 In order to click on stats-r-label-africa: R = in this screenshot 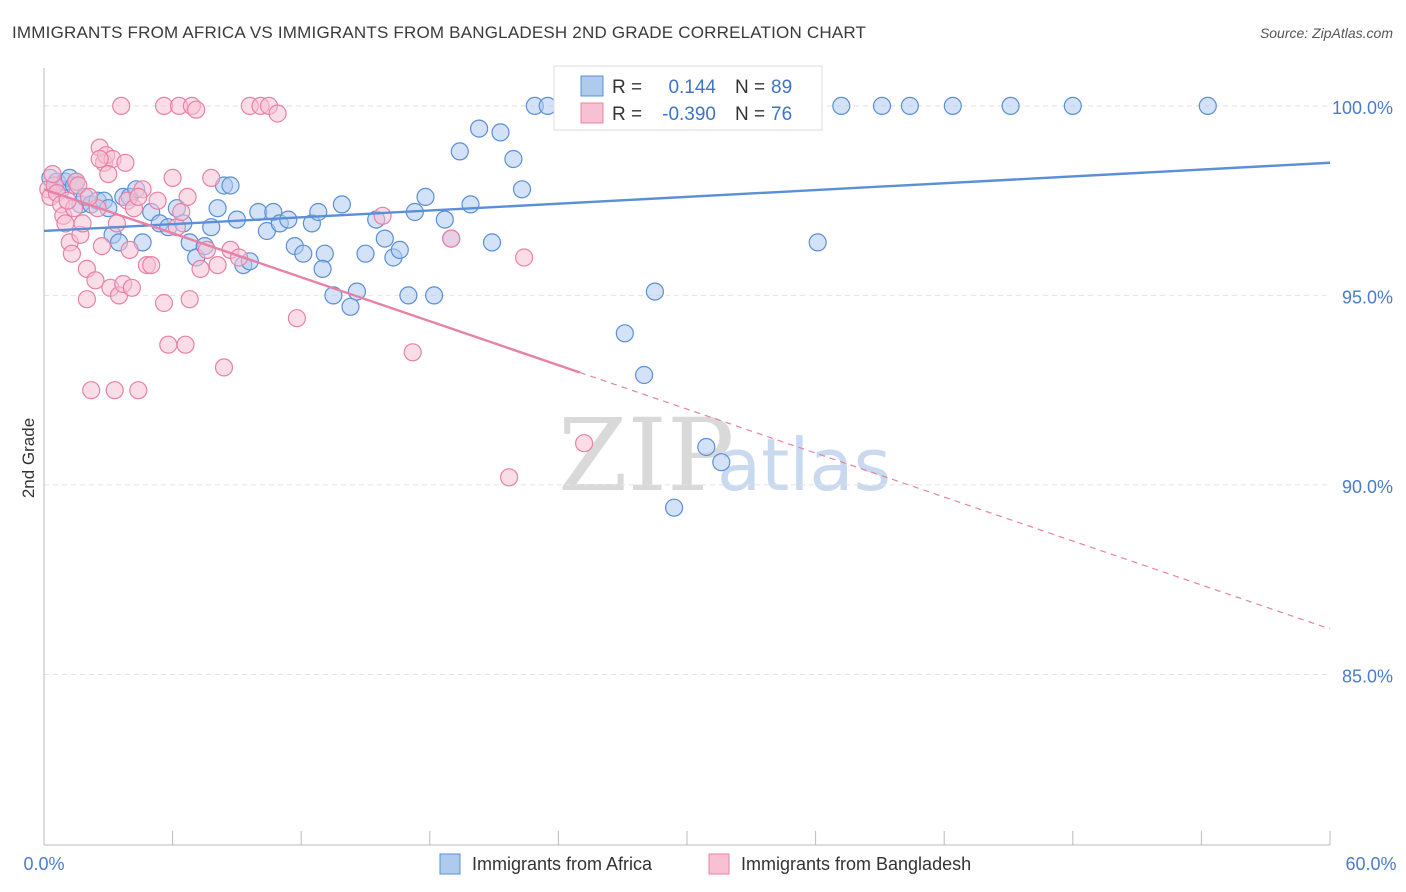, I will do `click(627, 87)`.